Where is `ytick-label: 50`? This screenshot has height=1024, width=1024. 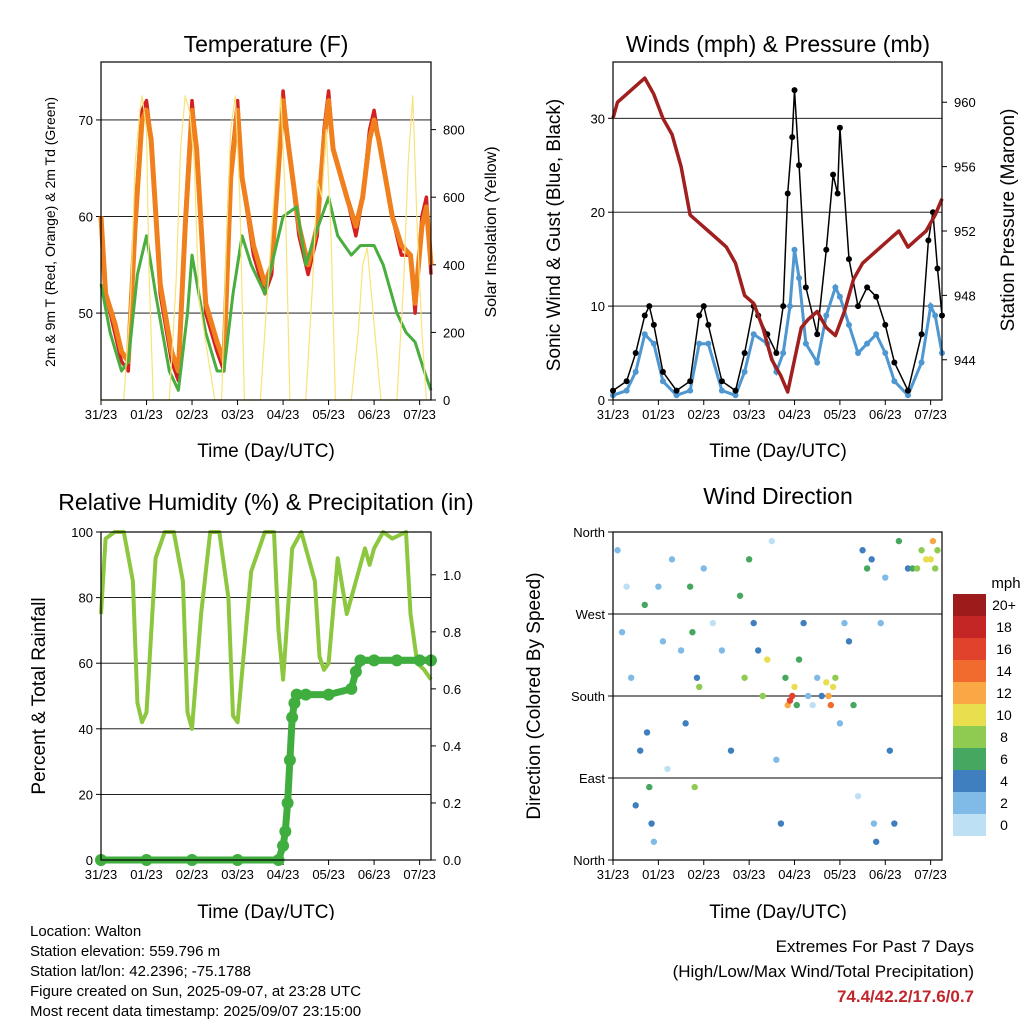 ytick-label: 50 is located at coordinates (86, 313).